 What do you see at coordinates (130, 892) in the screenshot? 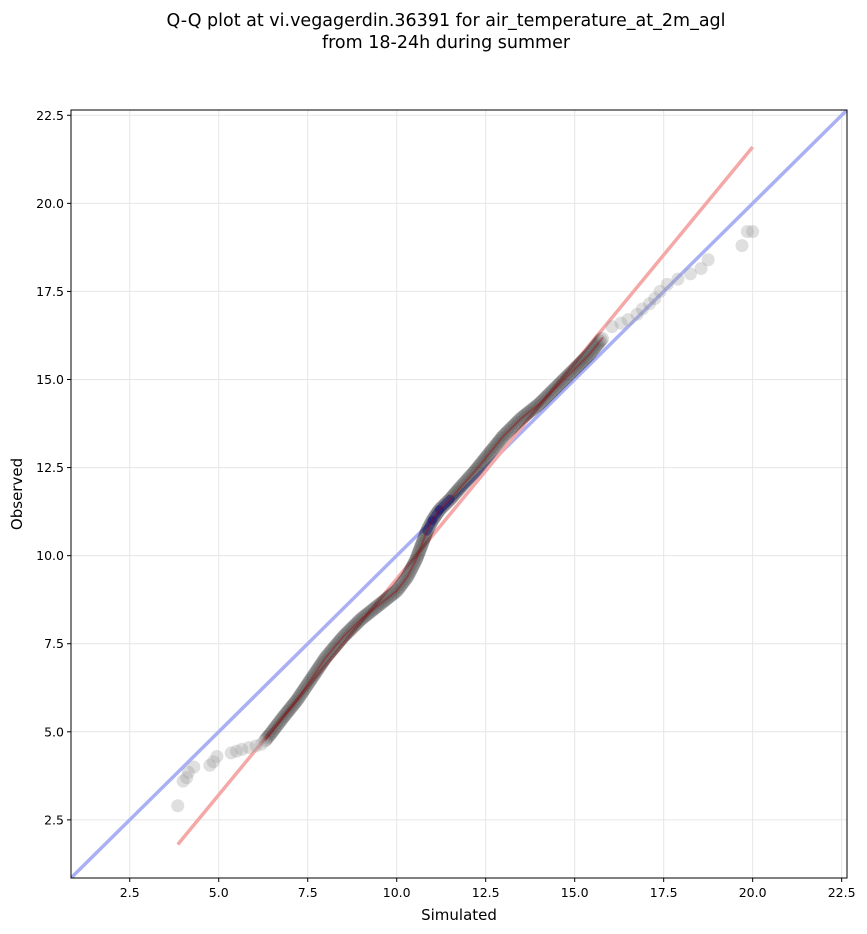
I see `x-tick-label: 2.5` at bounding box center [130, 892].